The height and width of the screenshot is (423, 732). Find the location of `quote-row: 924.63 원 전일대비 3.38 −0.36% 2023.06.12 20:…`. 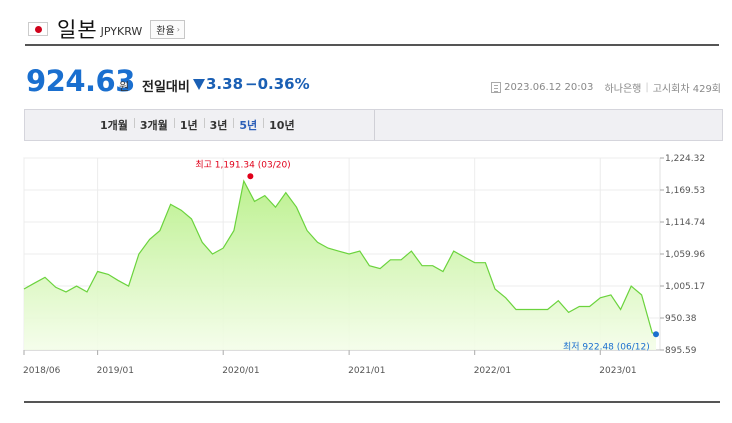

quote-row: 924.63 원 전일대비 3.38 −0.36% 2023.06.12 20:… is located at coordinates (374, 82).